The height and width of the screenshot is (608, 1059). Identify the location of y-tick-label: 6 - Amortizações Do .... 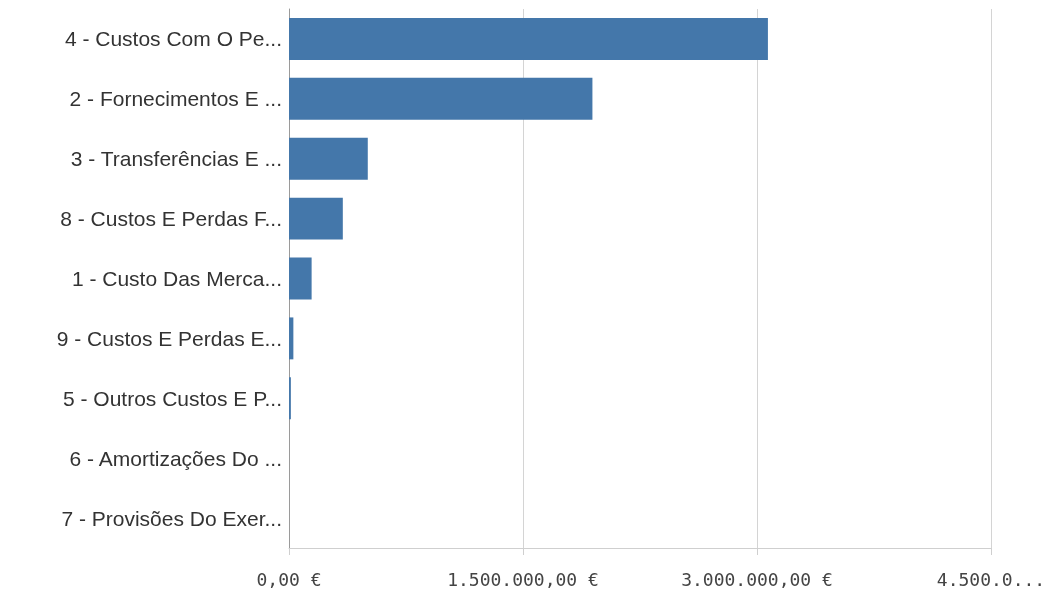
(175, 458).